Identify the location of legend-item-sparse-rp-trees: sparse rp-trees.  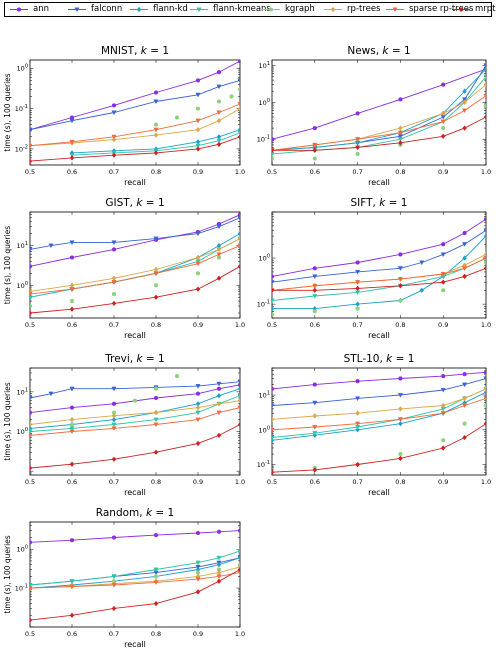
(429, 9).